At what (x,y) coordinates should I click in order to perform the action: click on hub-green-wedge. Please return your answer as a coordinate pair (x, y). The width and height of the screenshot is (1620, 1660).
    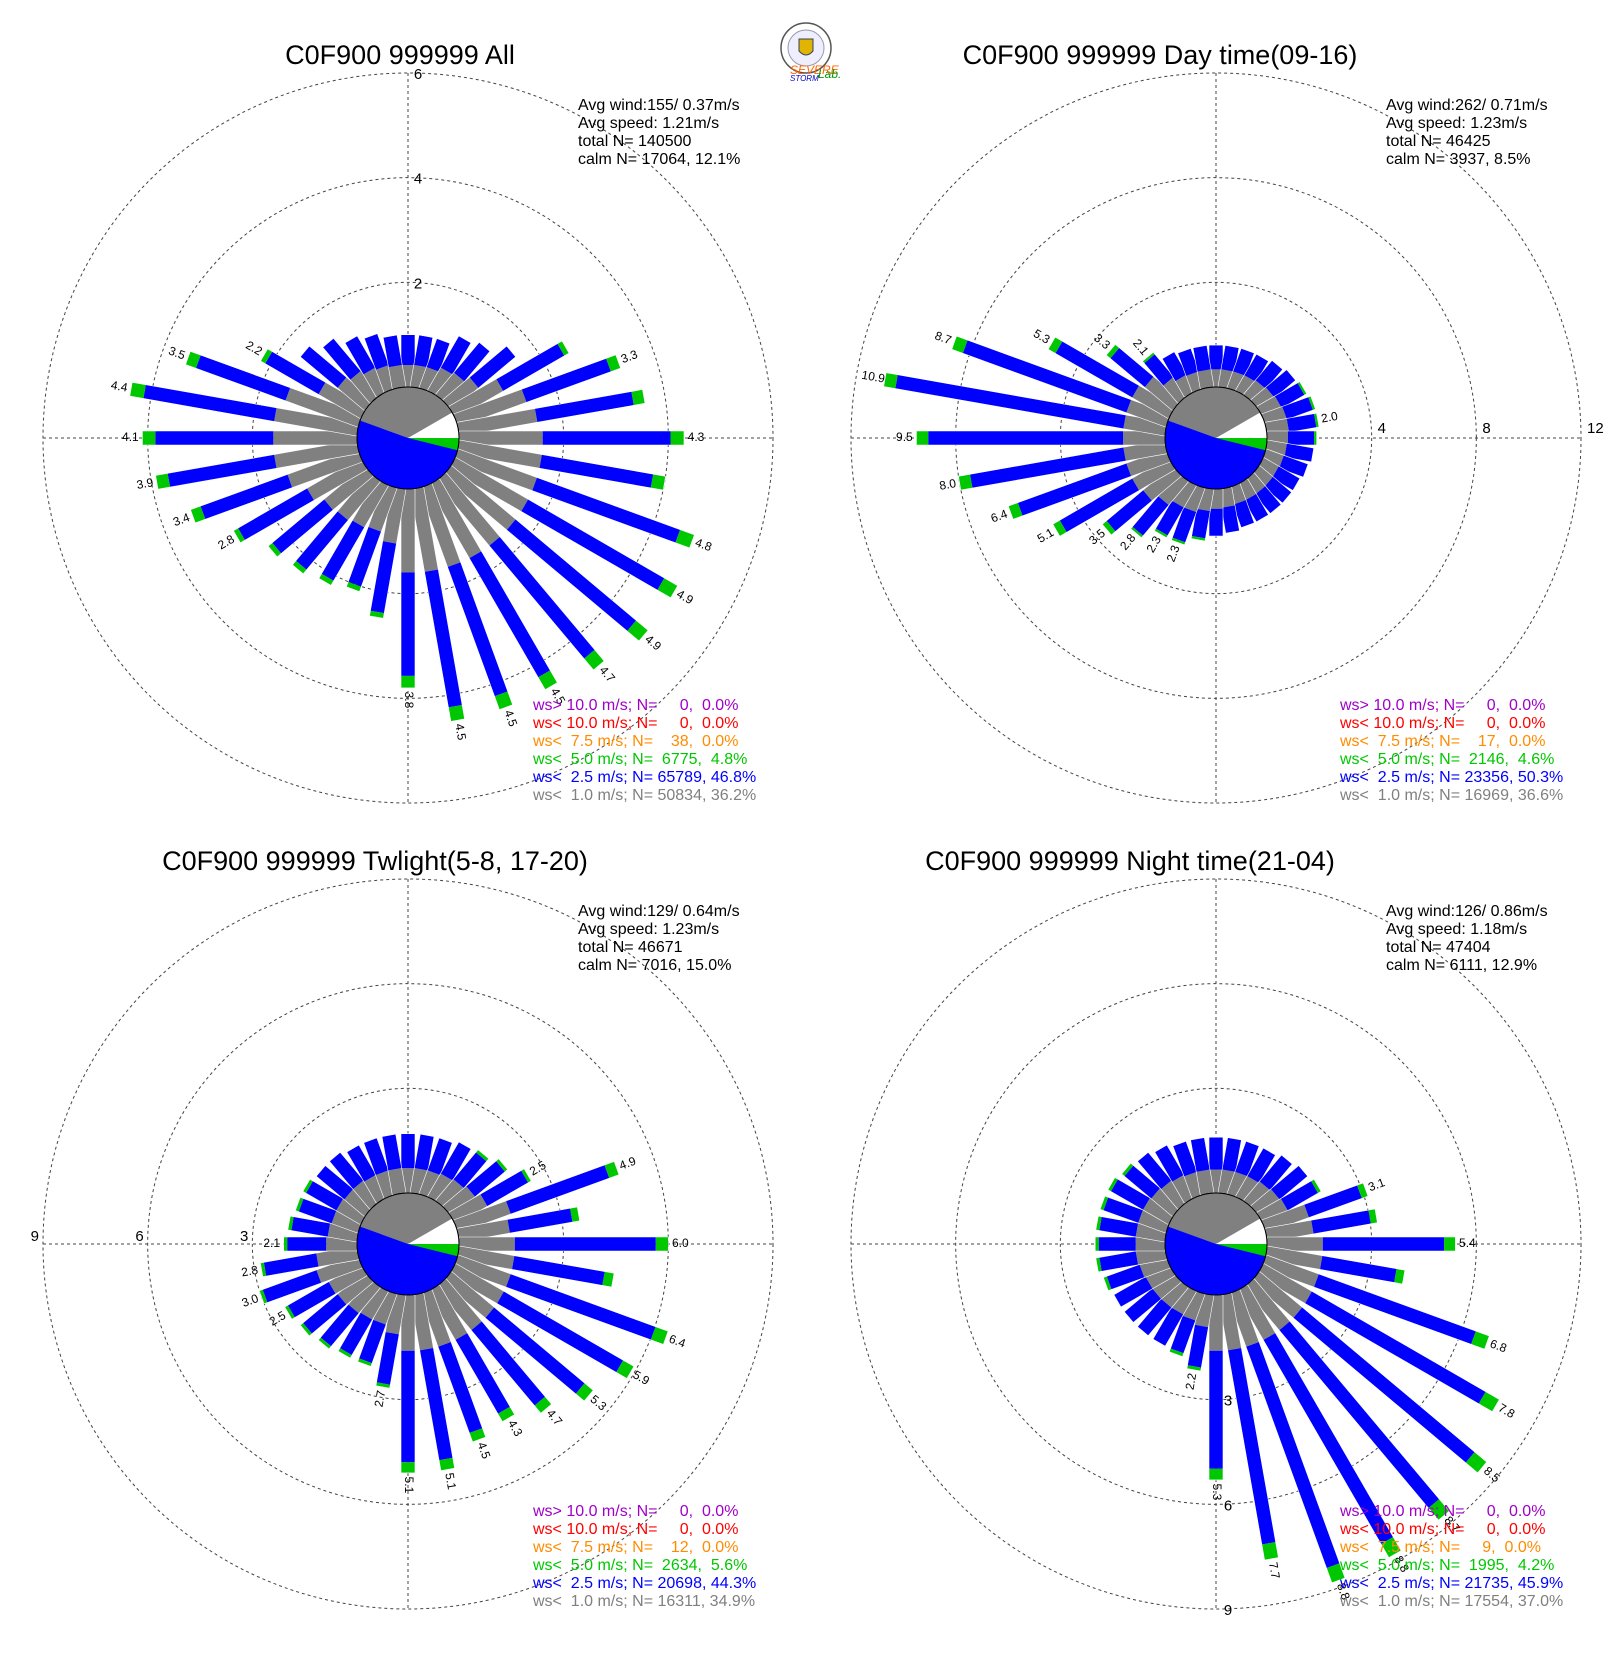
    Looking at the image, I should click on (1241, 444).